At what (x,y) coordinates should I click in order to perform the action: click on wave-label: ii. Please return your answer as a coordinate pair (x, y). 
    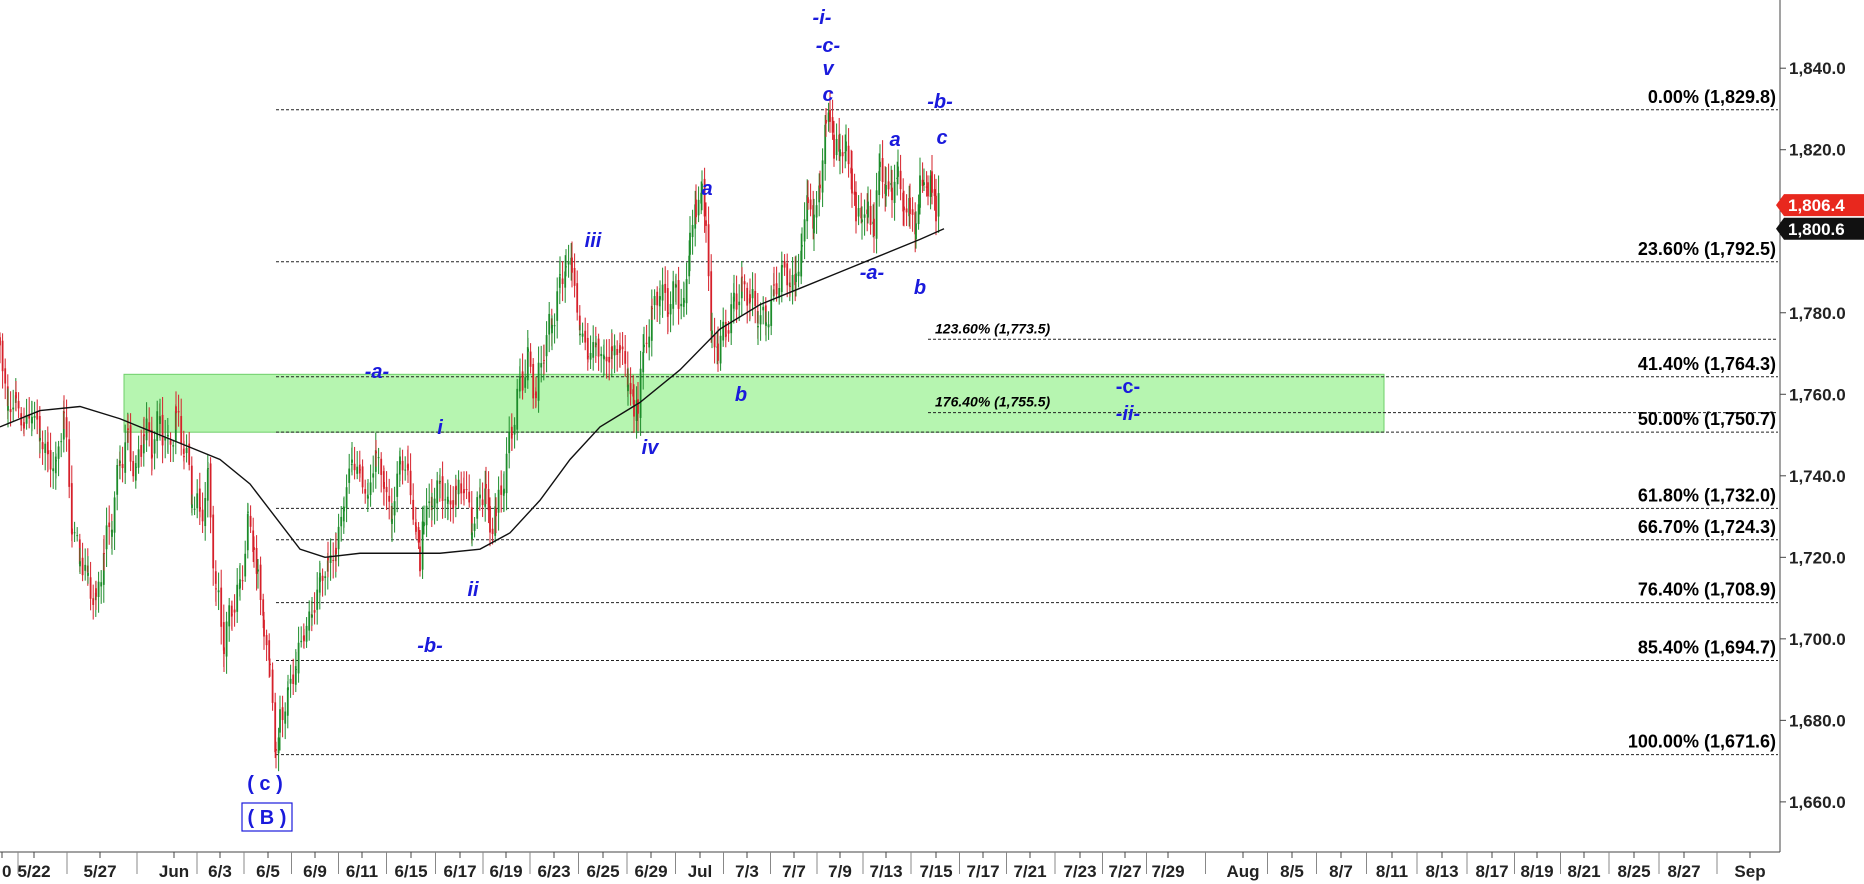
    Looking at the image, I should click on (473, 590).